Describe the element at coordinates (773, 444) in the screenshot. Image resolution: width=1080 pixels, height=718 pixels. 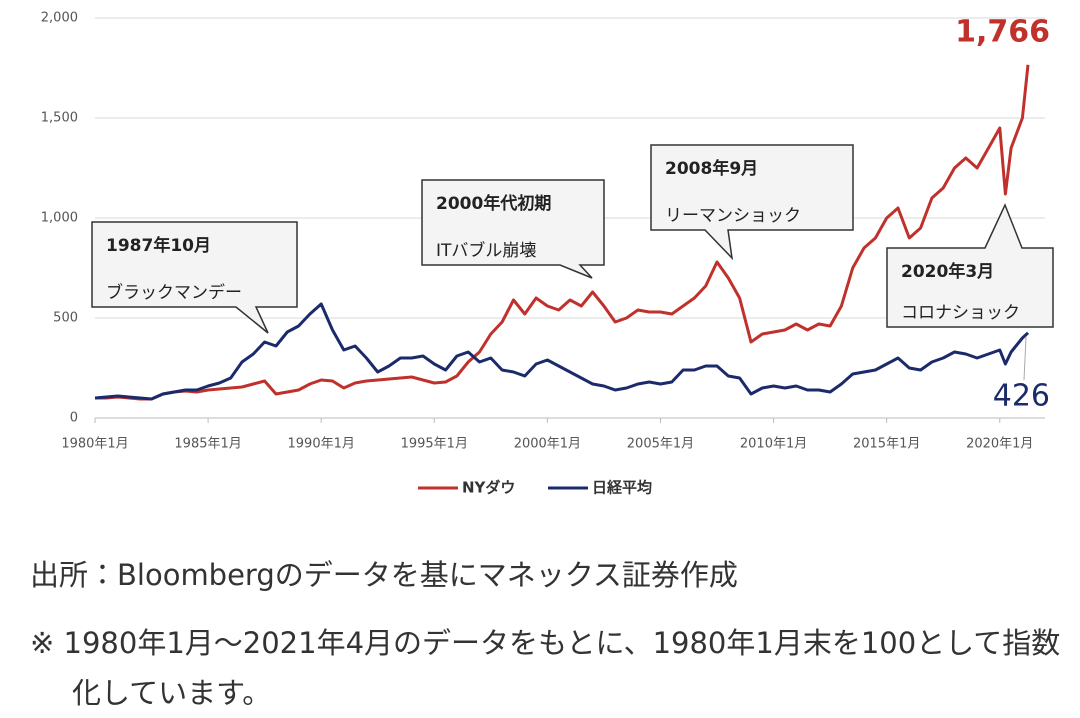
I see `x-tick-label: 2010年1月` at that location.